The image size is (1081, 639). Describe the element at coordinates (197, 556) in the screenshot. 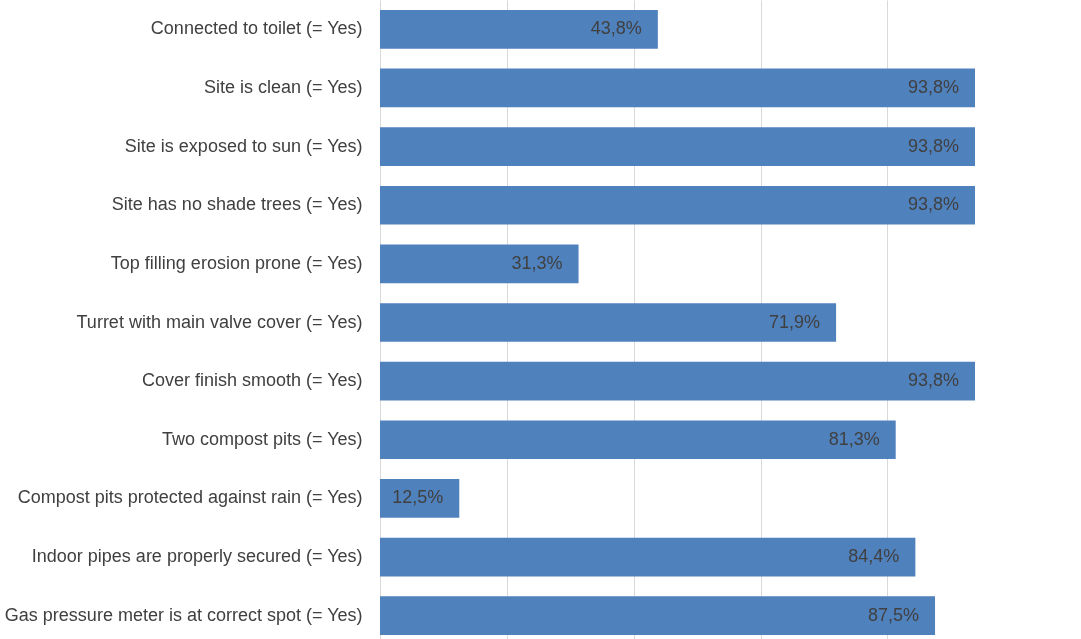

I see `y-tick-label: Indoor pipes are properly secured (= Yes)` at that location.